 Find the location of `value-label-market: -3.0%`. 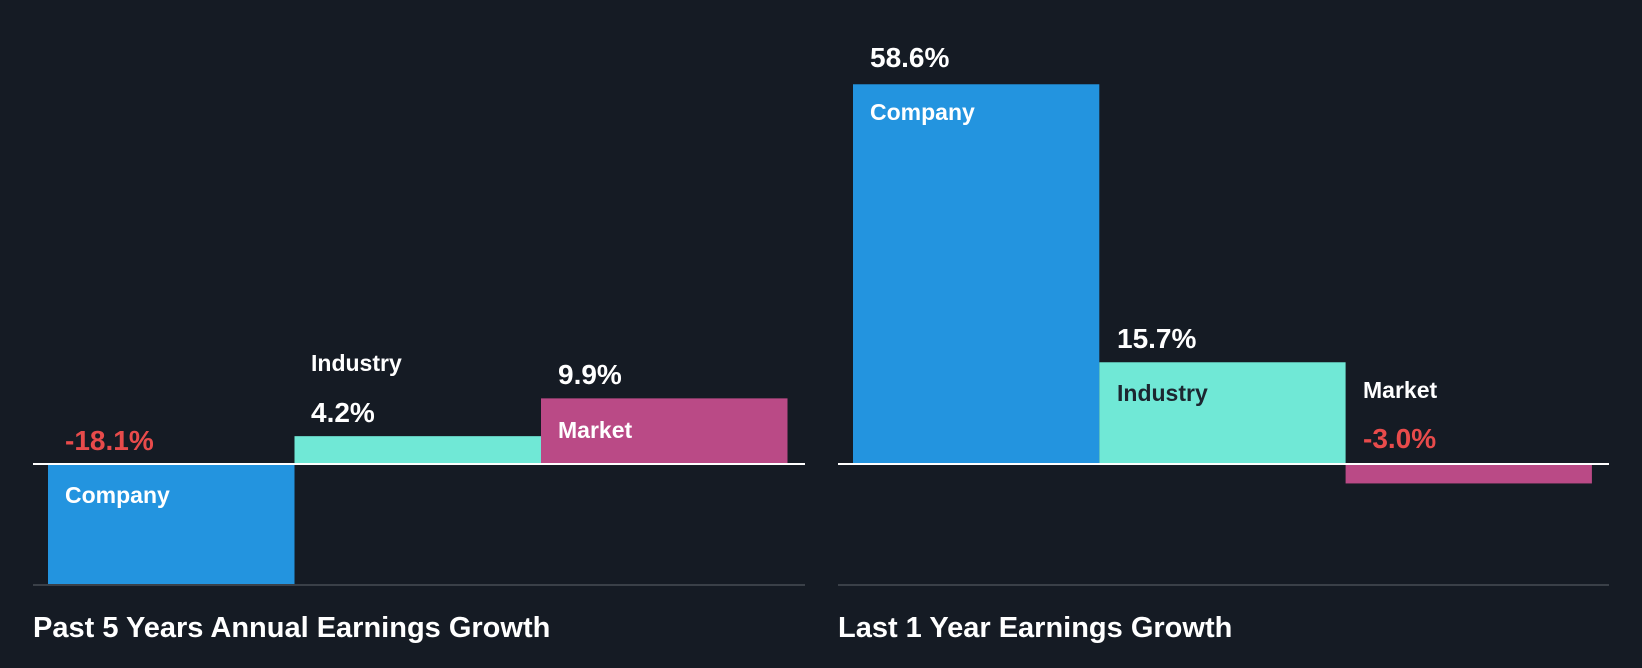

value-label-market: -3.0% is located at coordinates (1399, 438).